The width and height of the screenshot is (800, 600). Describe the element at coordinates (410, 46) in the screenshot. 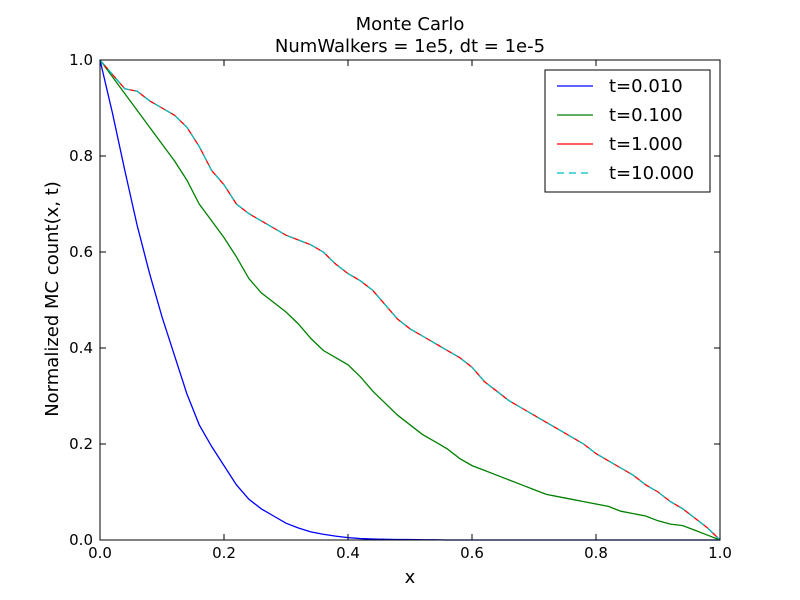

I see `chart-subtitle: NumWalkers = 1e5, dt = 1e-5` at that location.